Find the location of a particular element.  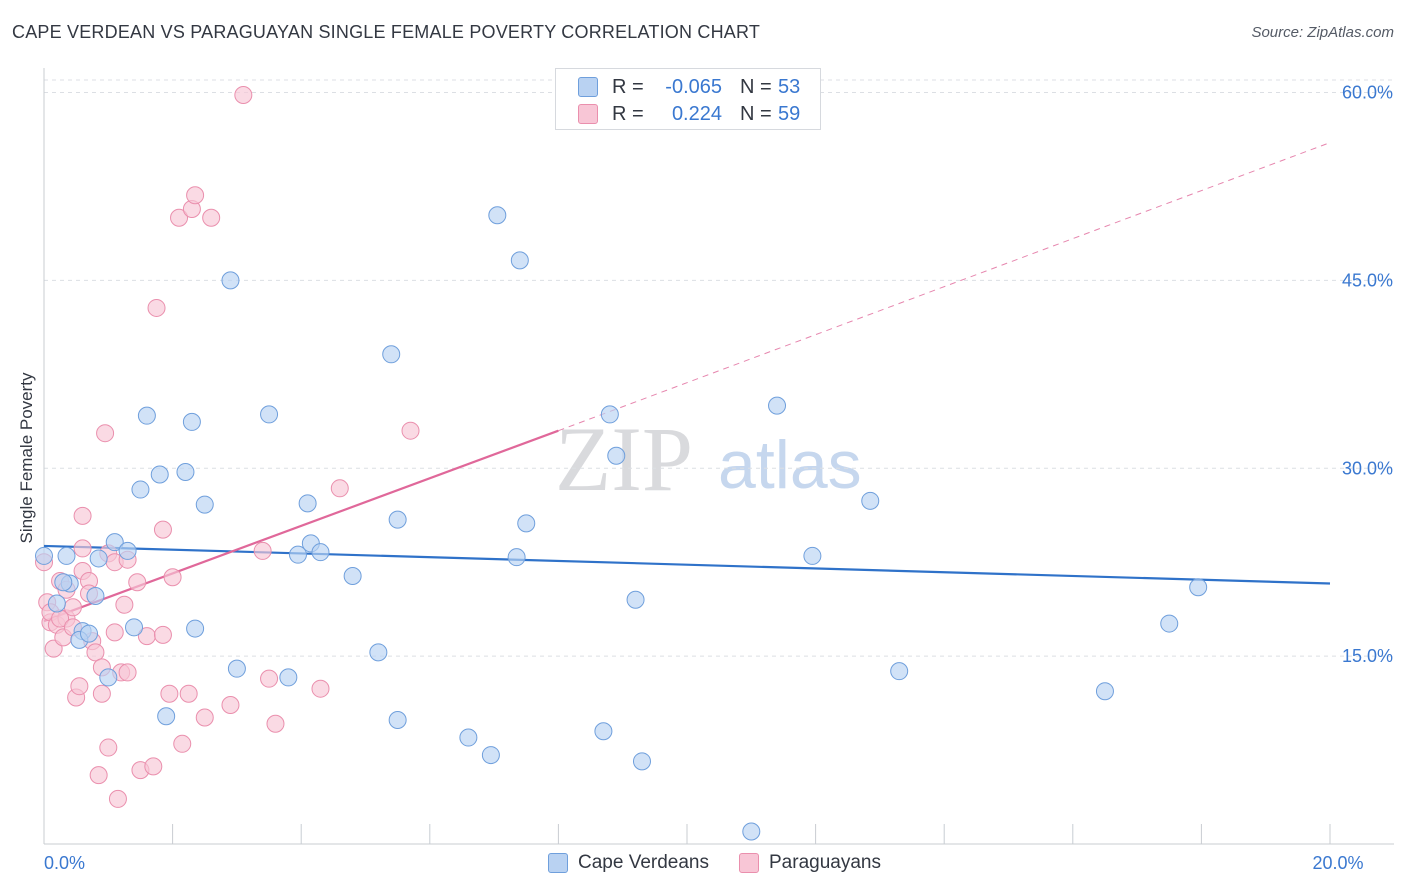

n-value: 59 is located at coordinates (789, 113).